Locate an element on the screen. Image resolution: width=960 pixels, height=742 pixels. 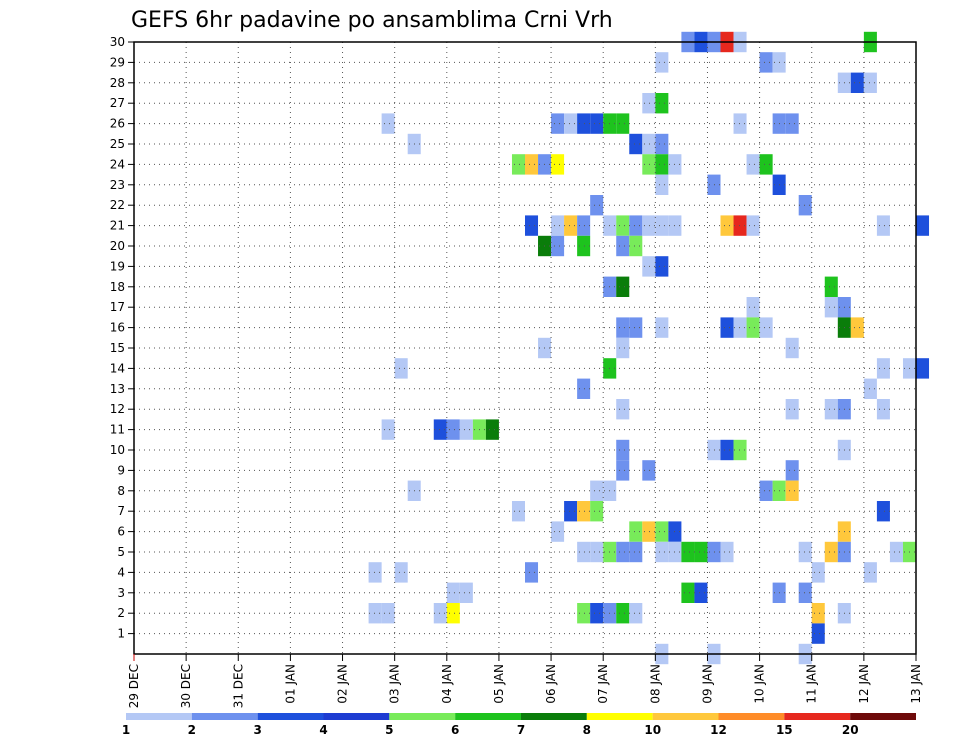
y-tick-label: 26 is located at coordinates (117, 124).